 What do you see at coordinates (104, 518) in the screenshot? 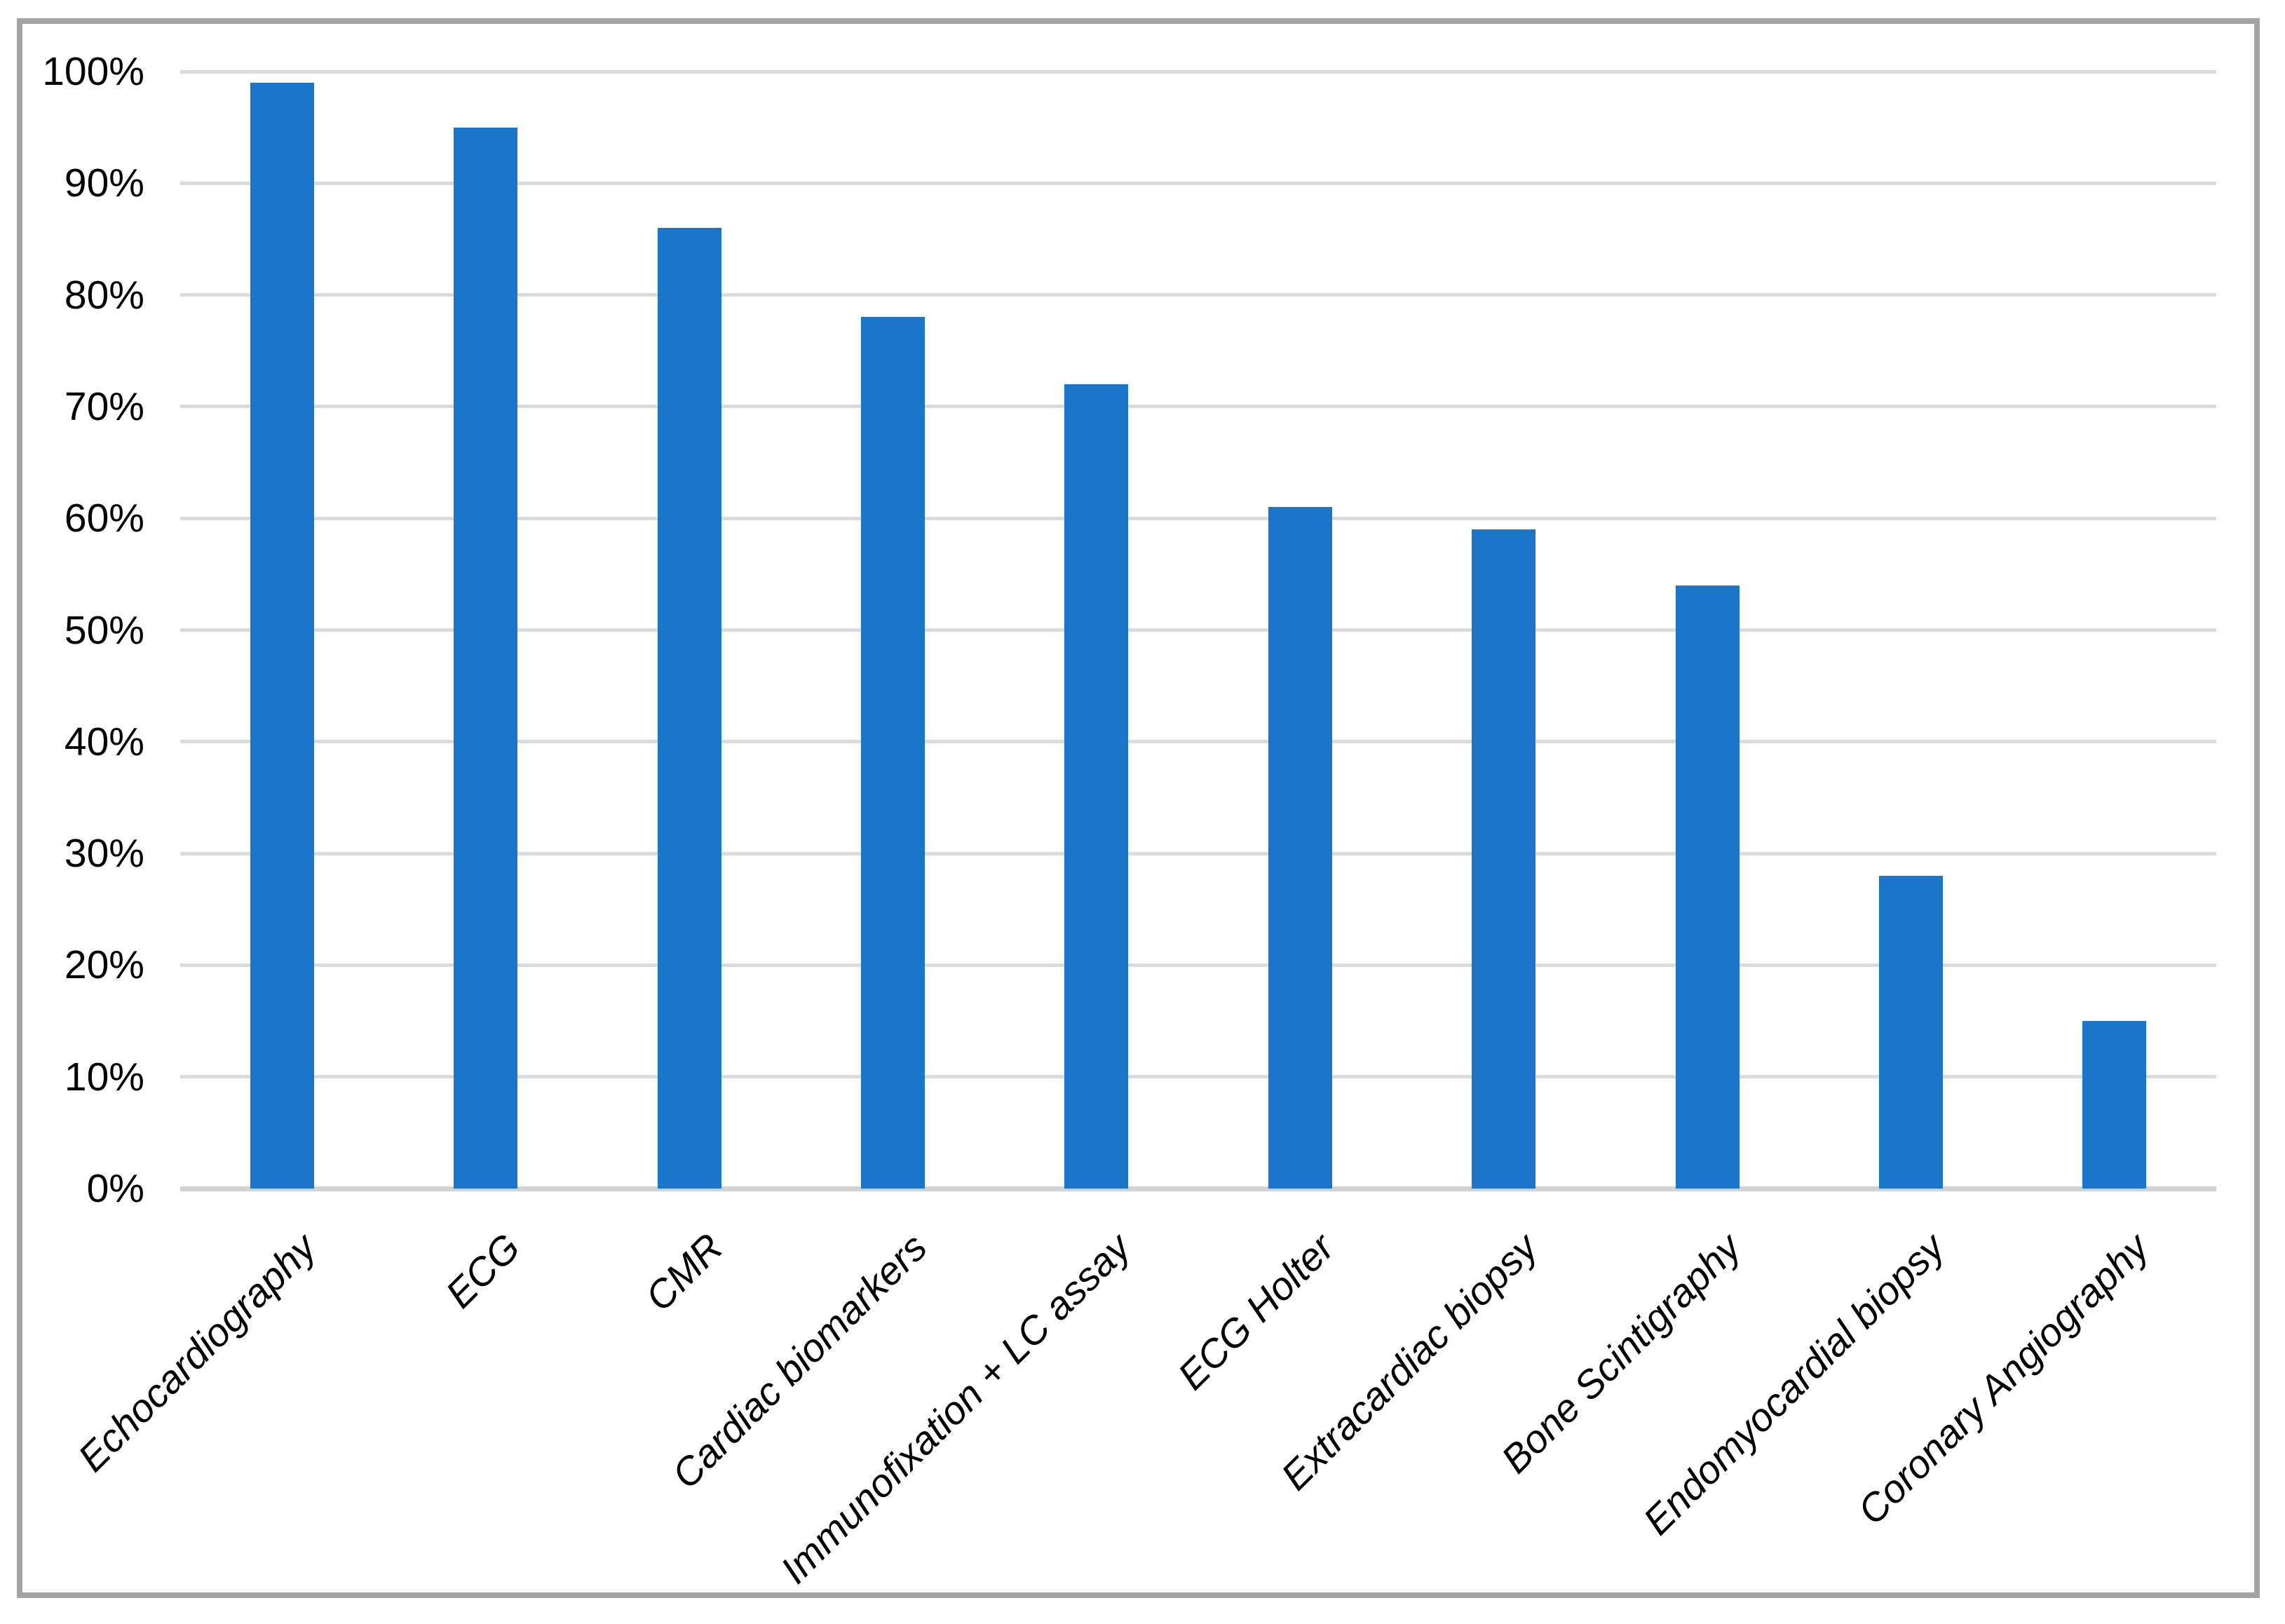
I see `y-tick-label: 60%` at bounding box center [104, 518].